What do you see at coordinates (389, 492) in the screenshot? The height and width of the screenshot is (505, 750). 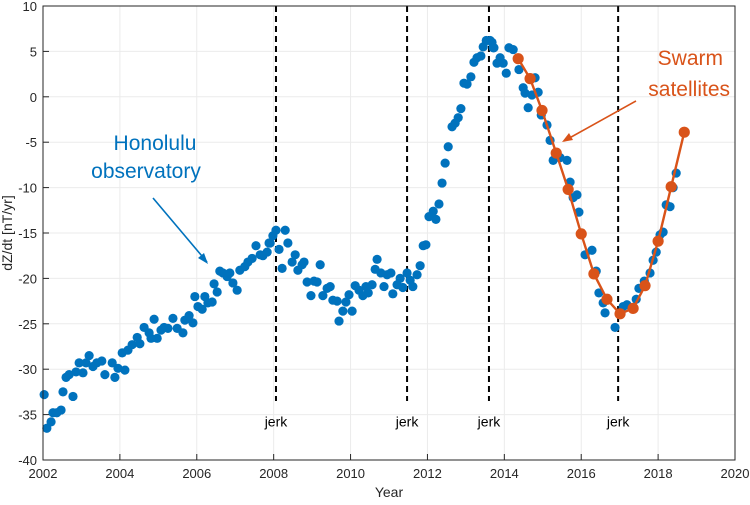 I see `x-axis-label: Year` at bounding box center [389, 492].